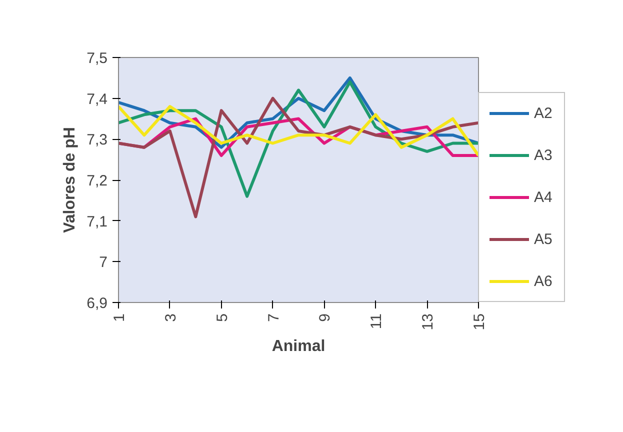 The width and height of the screenshot is (623, 432). I want to click on x-tick-label: 3, so click(171, 318).